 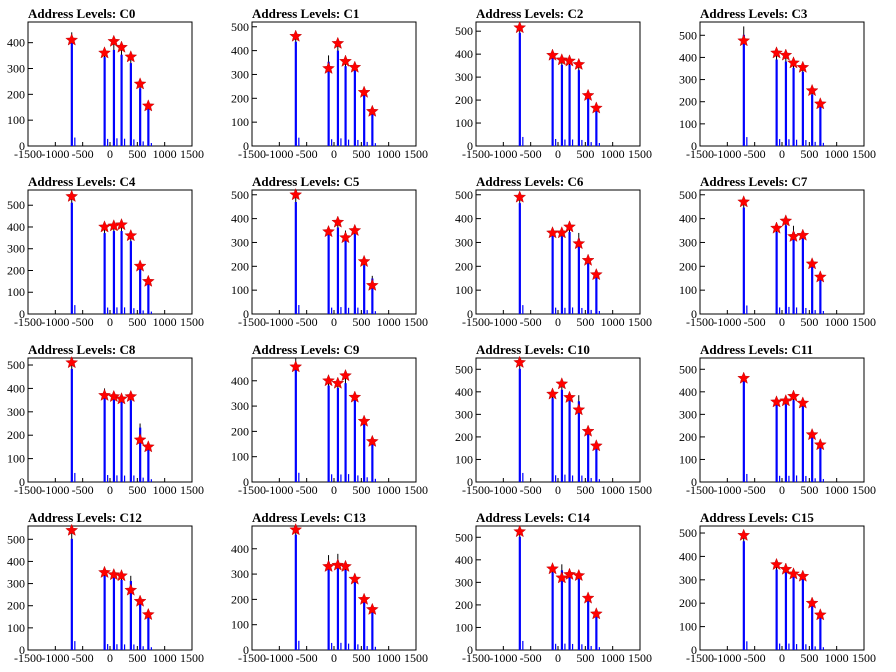 What do you see at coordinates (240, 431) in the screenshot?
I see `y-tick-label: 200` at bounding box center [240, 431].